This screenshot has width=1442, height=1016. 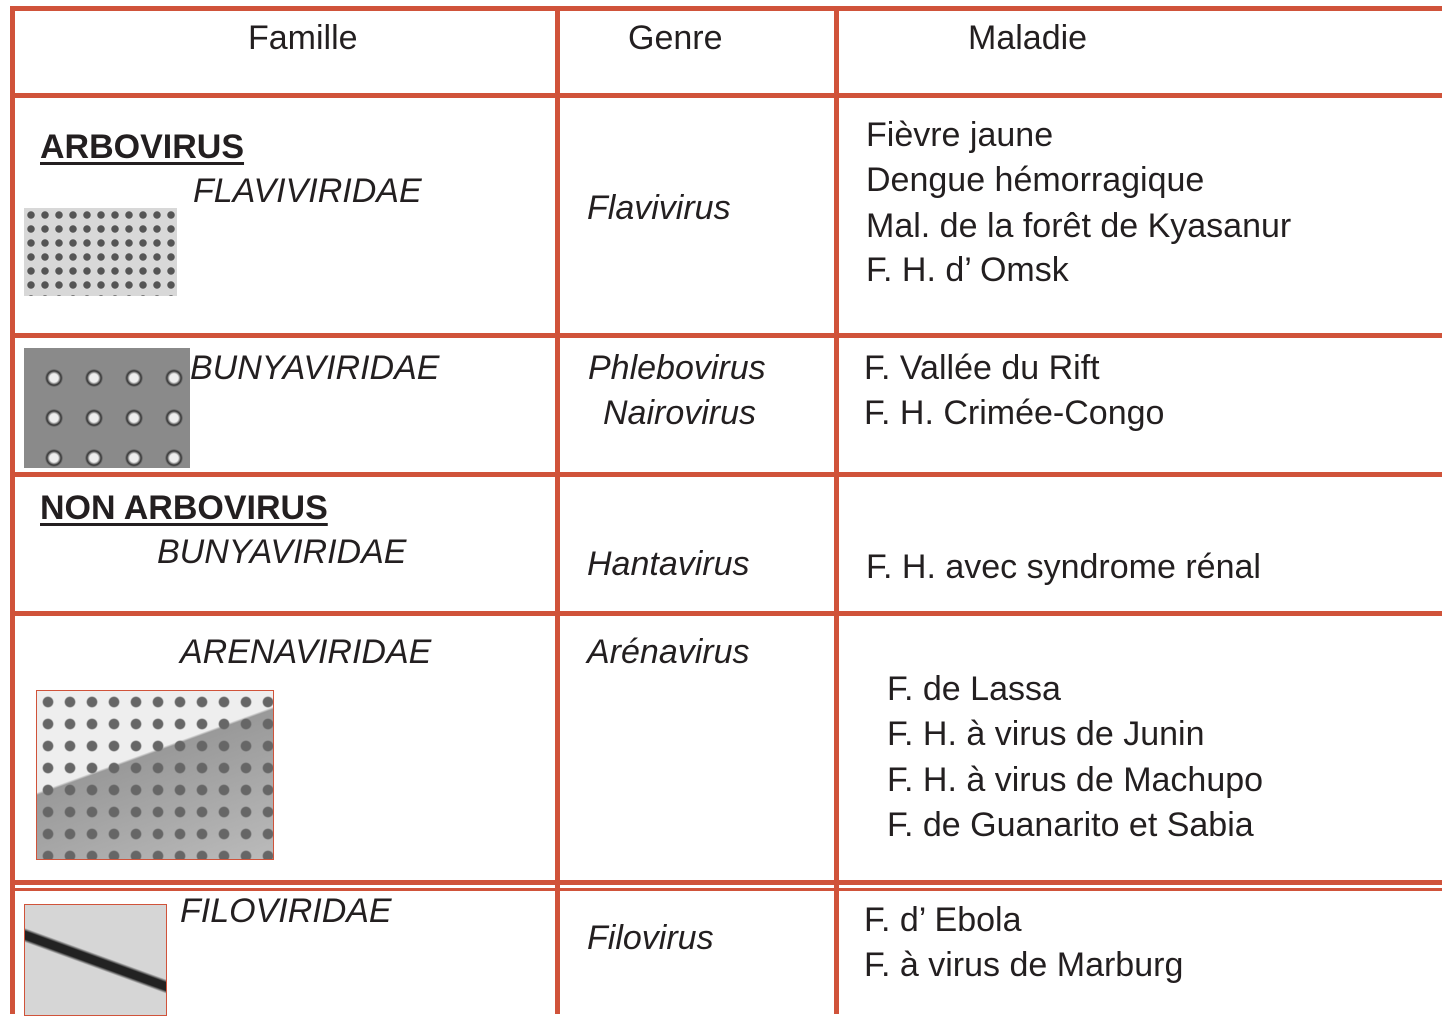 I want to click on header-cell: Maladie, so click(x=1028, y=38).